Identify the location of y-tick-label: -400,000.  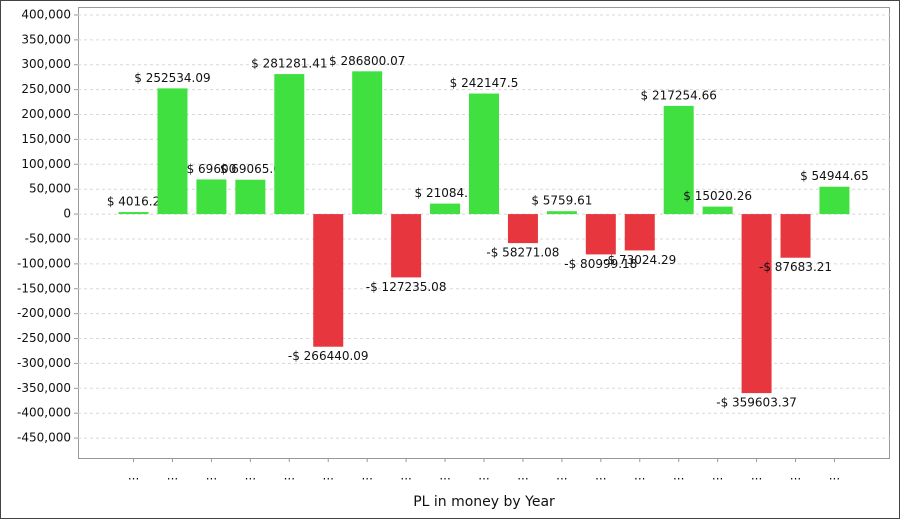
(44, 413).